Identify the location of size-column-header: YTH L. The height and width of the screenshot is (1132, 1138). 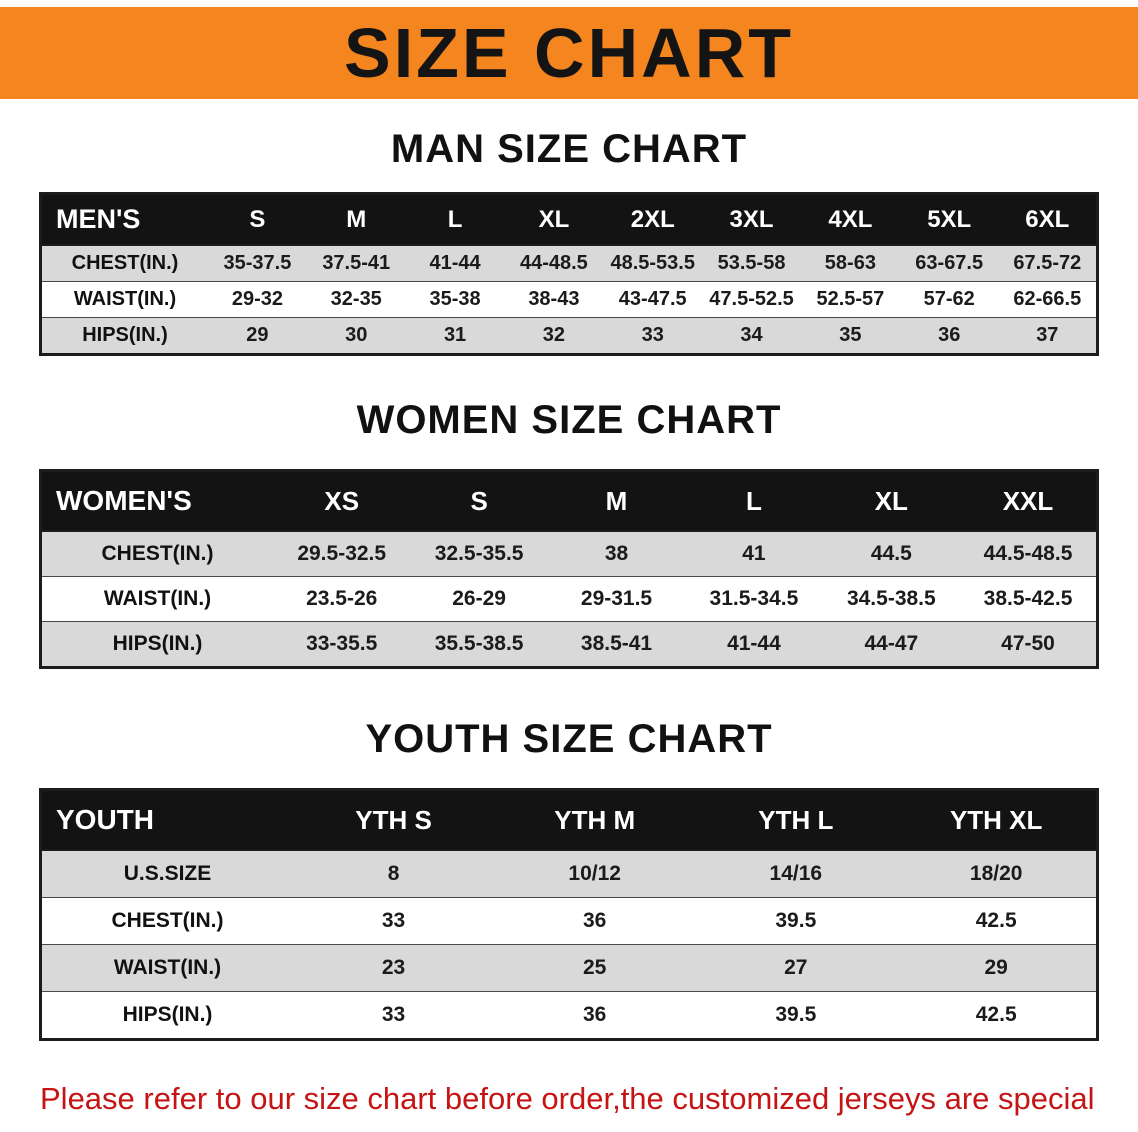
(796, 820).